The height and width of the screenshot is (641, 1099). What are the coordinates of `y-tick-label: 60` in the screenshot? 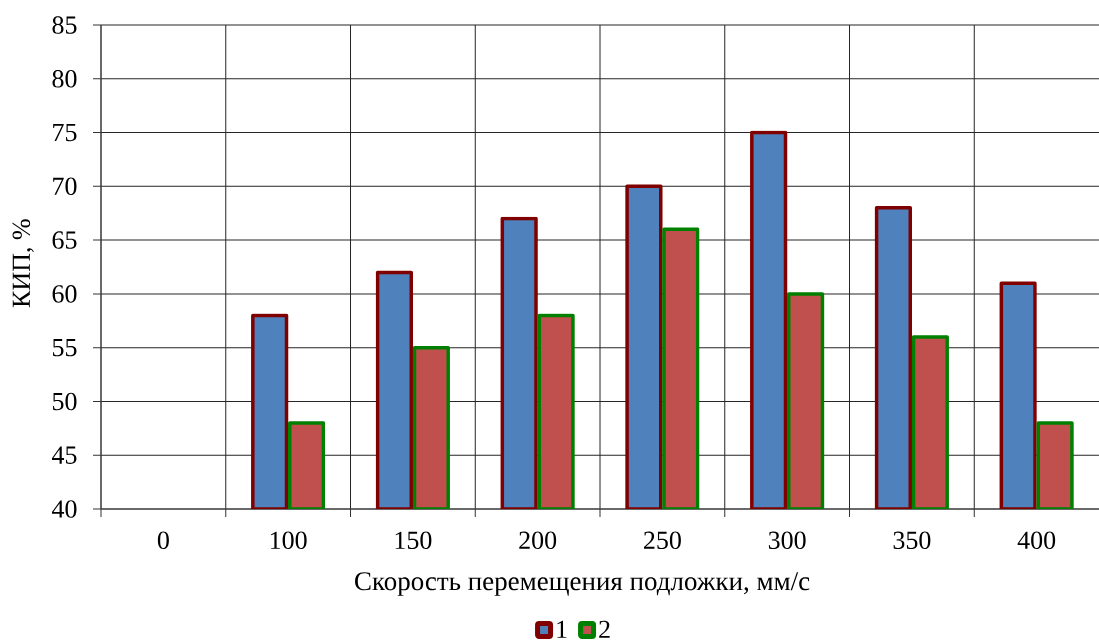 It's located at (64, 294).